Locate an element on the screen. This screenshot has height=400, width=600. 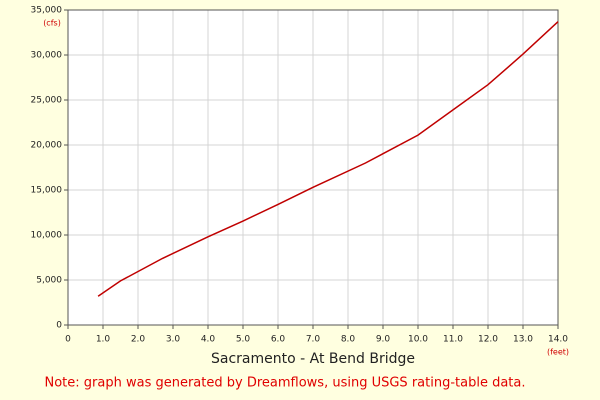
chart-title: Sacramento - At Bend Bridge is located at coordinates (313, 359).